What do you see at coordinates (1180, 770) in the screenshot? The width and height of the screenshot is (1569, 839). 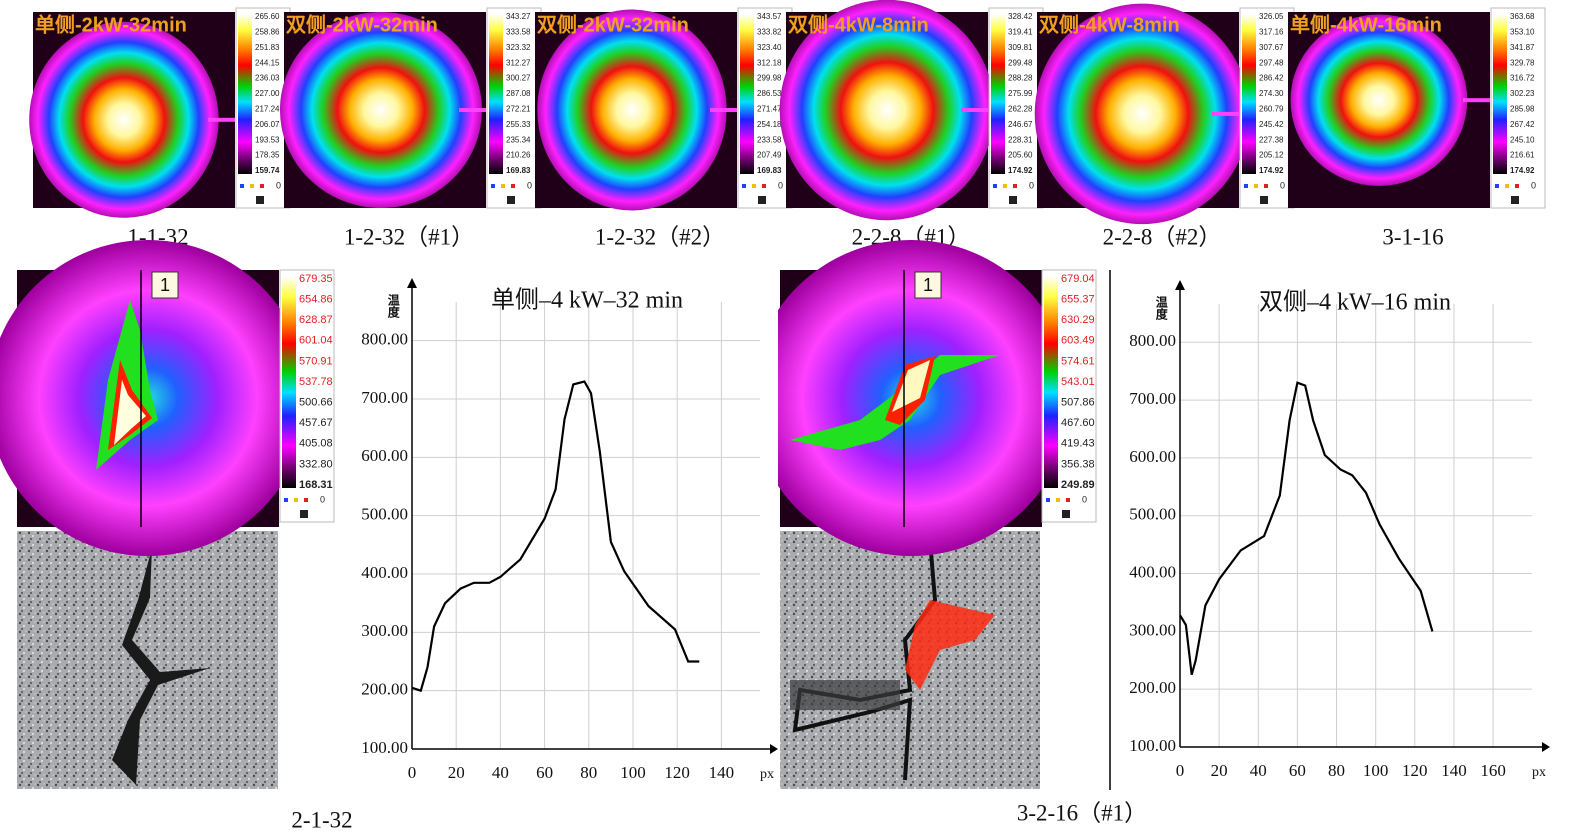 I see `x-tick-label: 0` at bounding box center [1180, 770].